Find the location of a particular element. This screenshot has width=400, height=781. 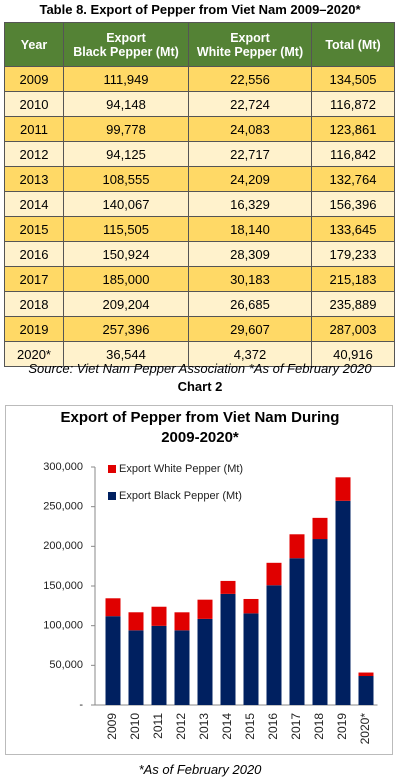

table-cell: 111,949 is located at coordinates (126, 79).